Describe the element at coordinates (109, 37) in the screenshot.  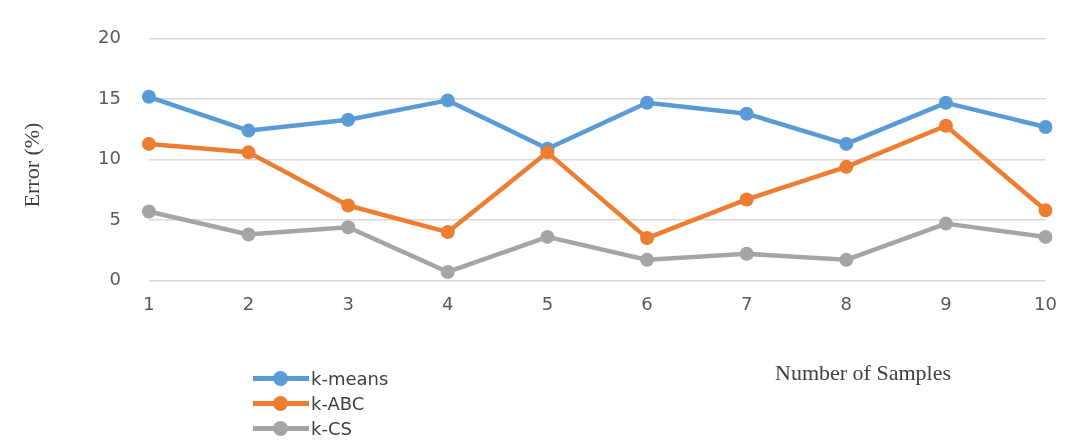
I see `y-tick-label: 20` at that location.